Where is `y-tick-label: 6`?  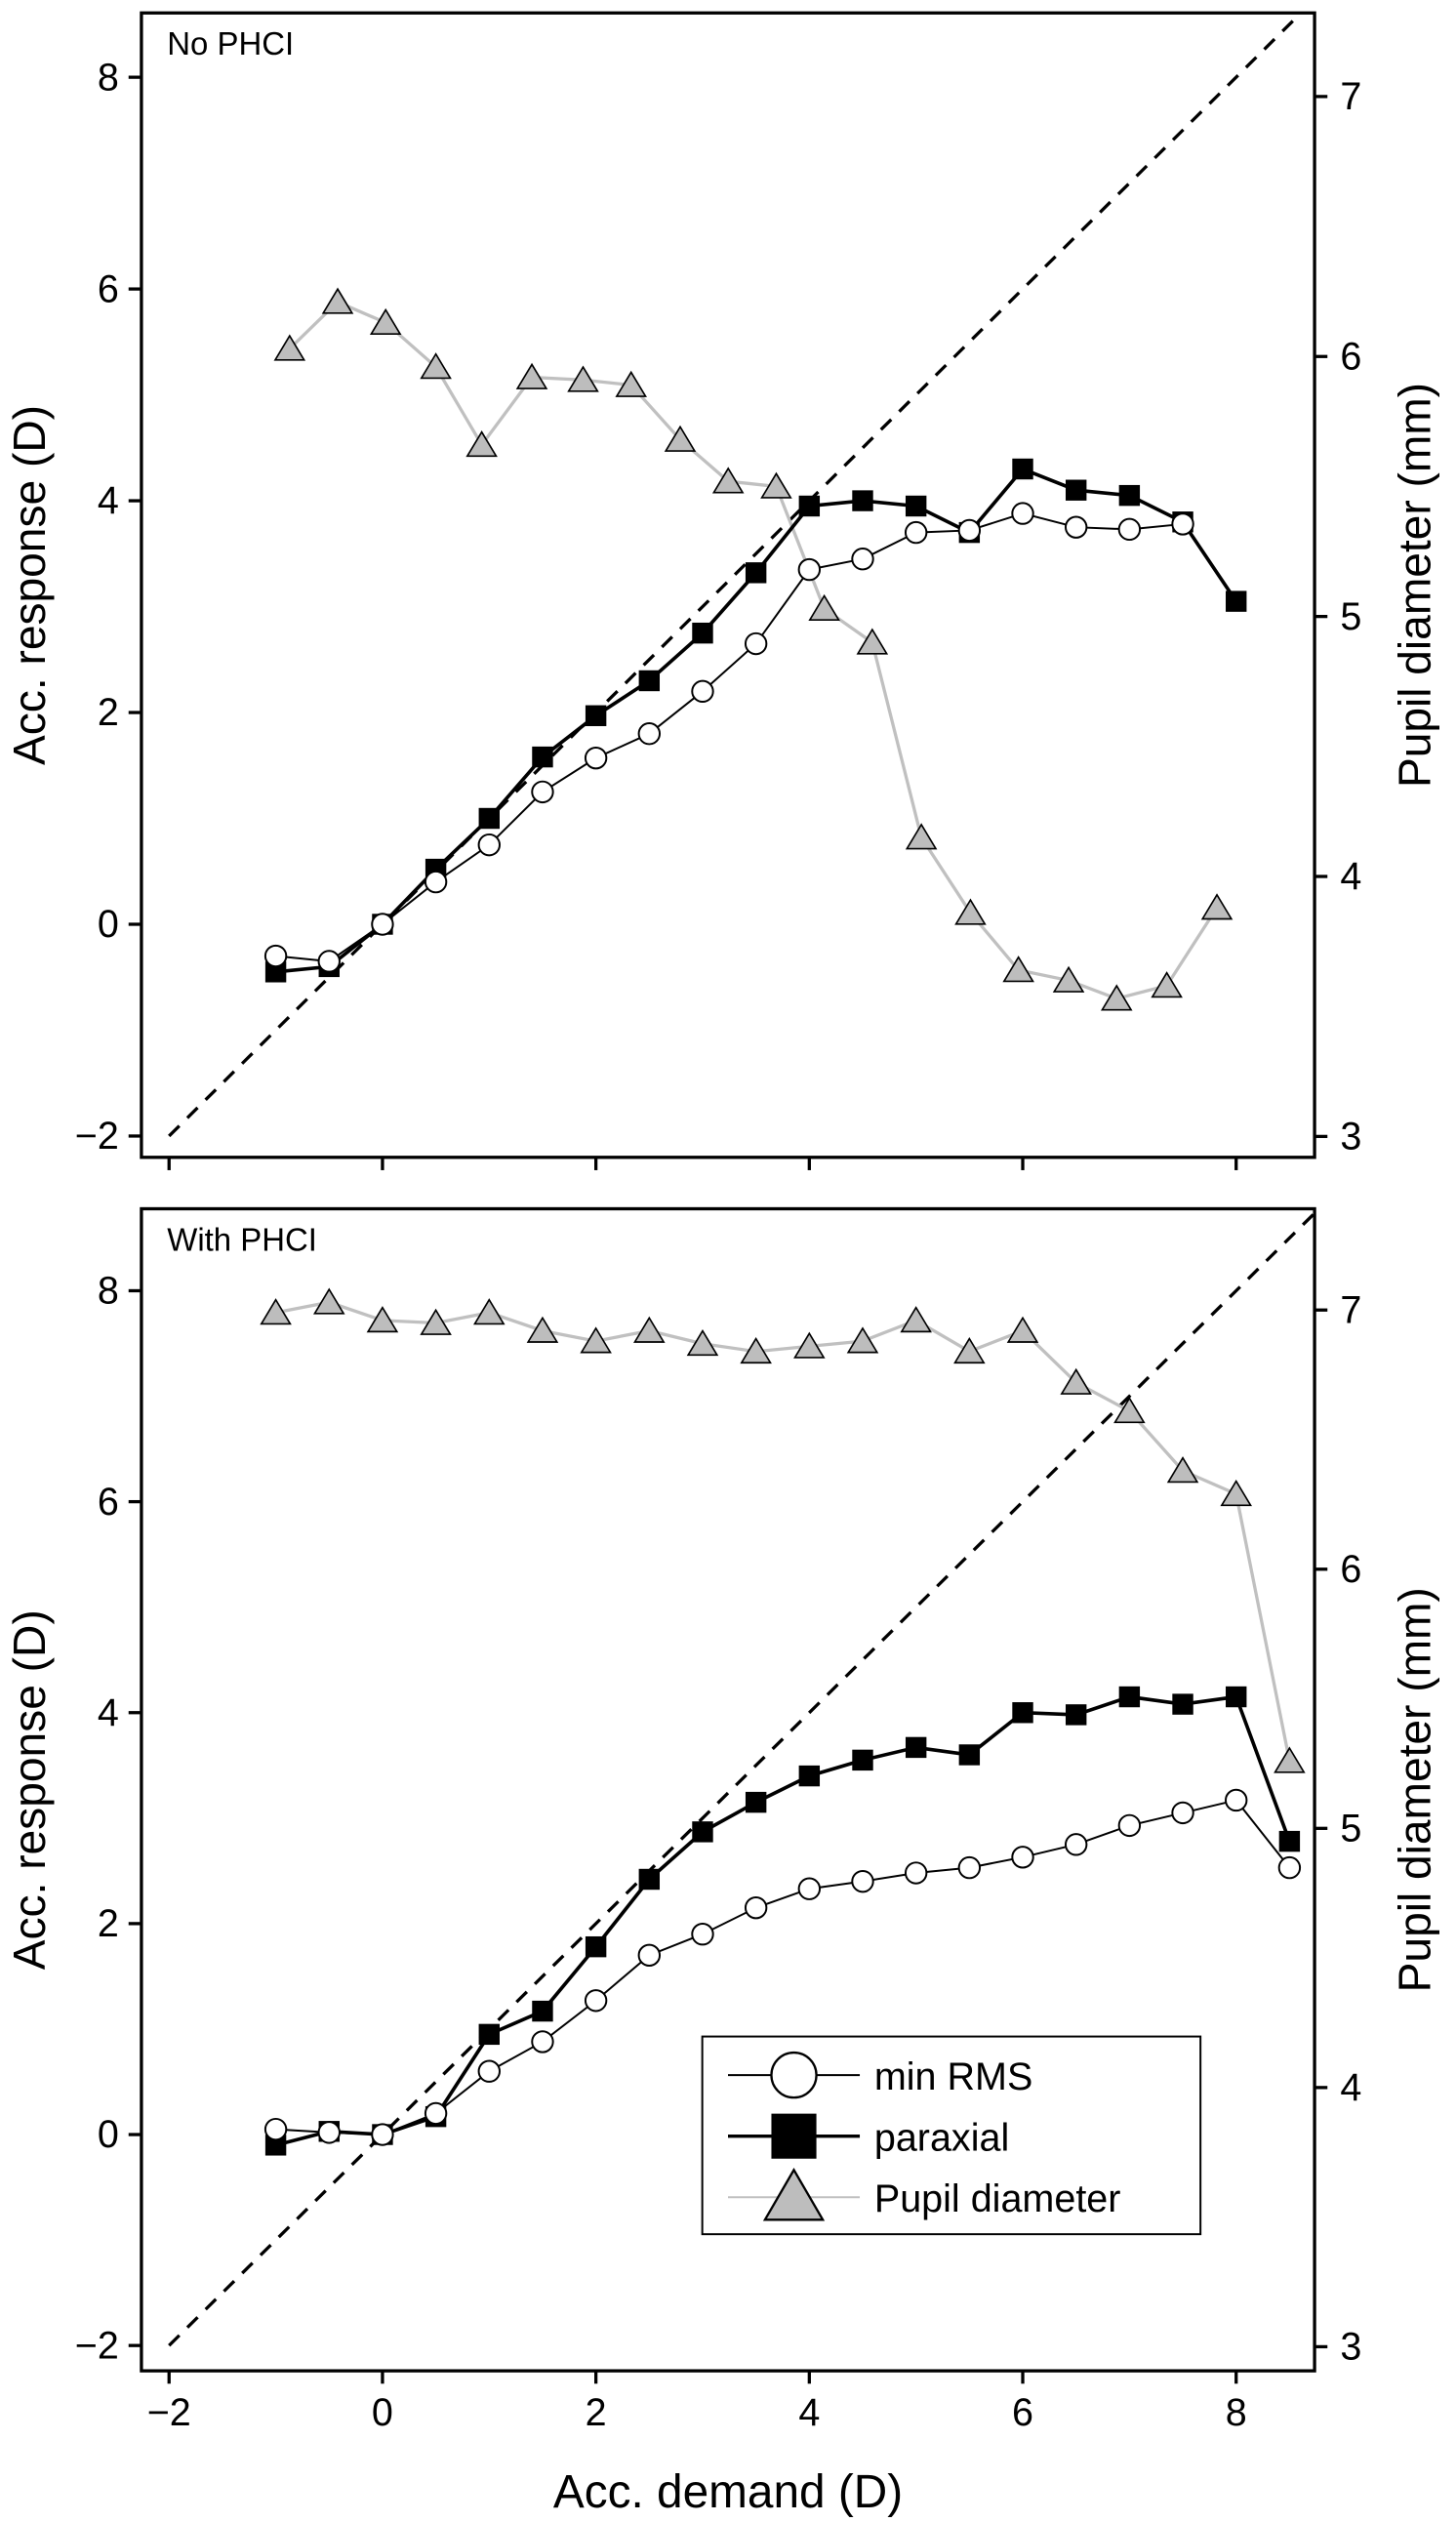
y-tick-label: 6 is located at coordinates (108, 1502).